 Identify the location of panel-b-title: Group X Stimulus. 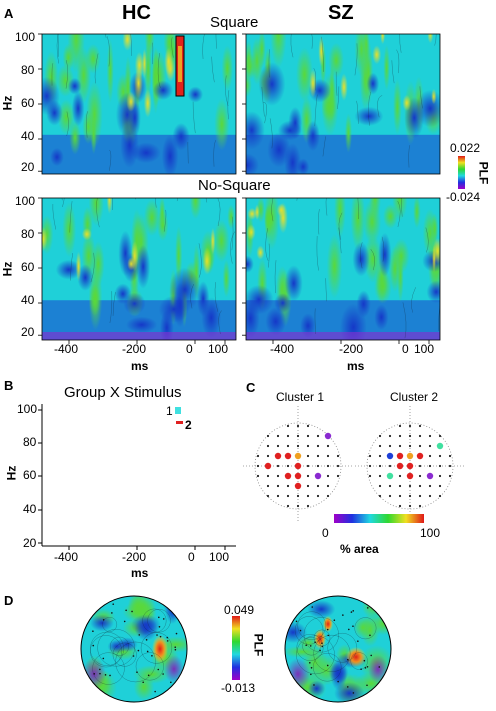
(123, 392).